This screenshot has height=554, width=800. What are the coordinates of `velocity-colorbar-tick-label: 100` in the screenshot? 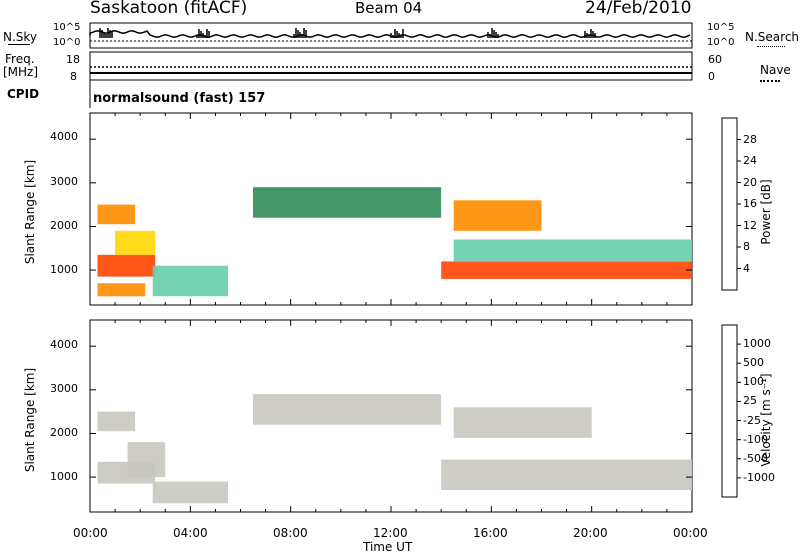 It's located at (753, 382).